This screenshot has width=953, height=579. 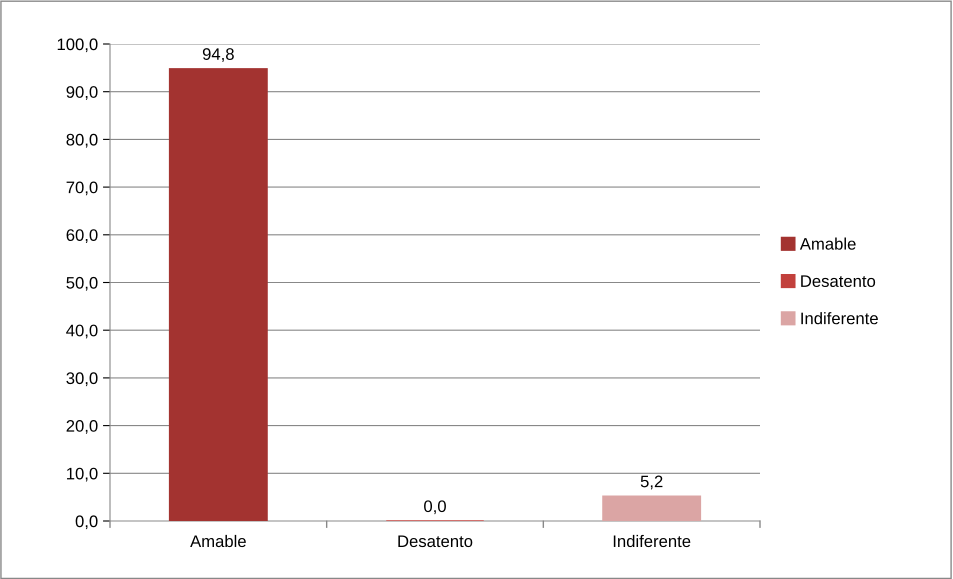 What do you see at coordinates (435, 542) in the screenshot?
I see `x-tick-label: Desatento` at bounding box center [435, 542].